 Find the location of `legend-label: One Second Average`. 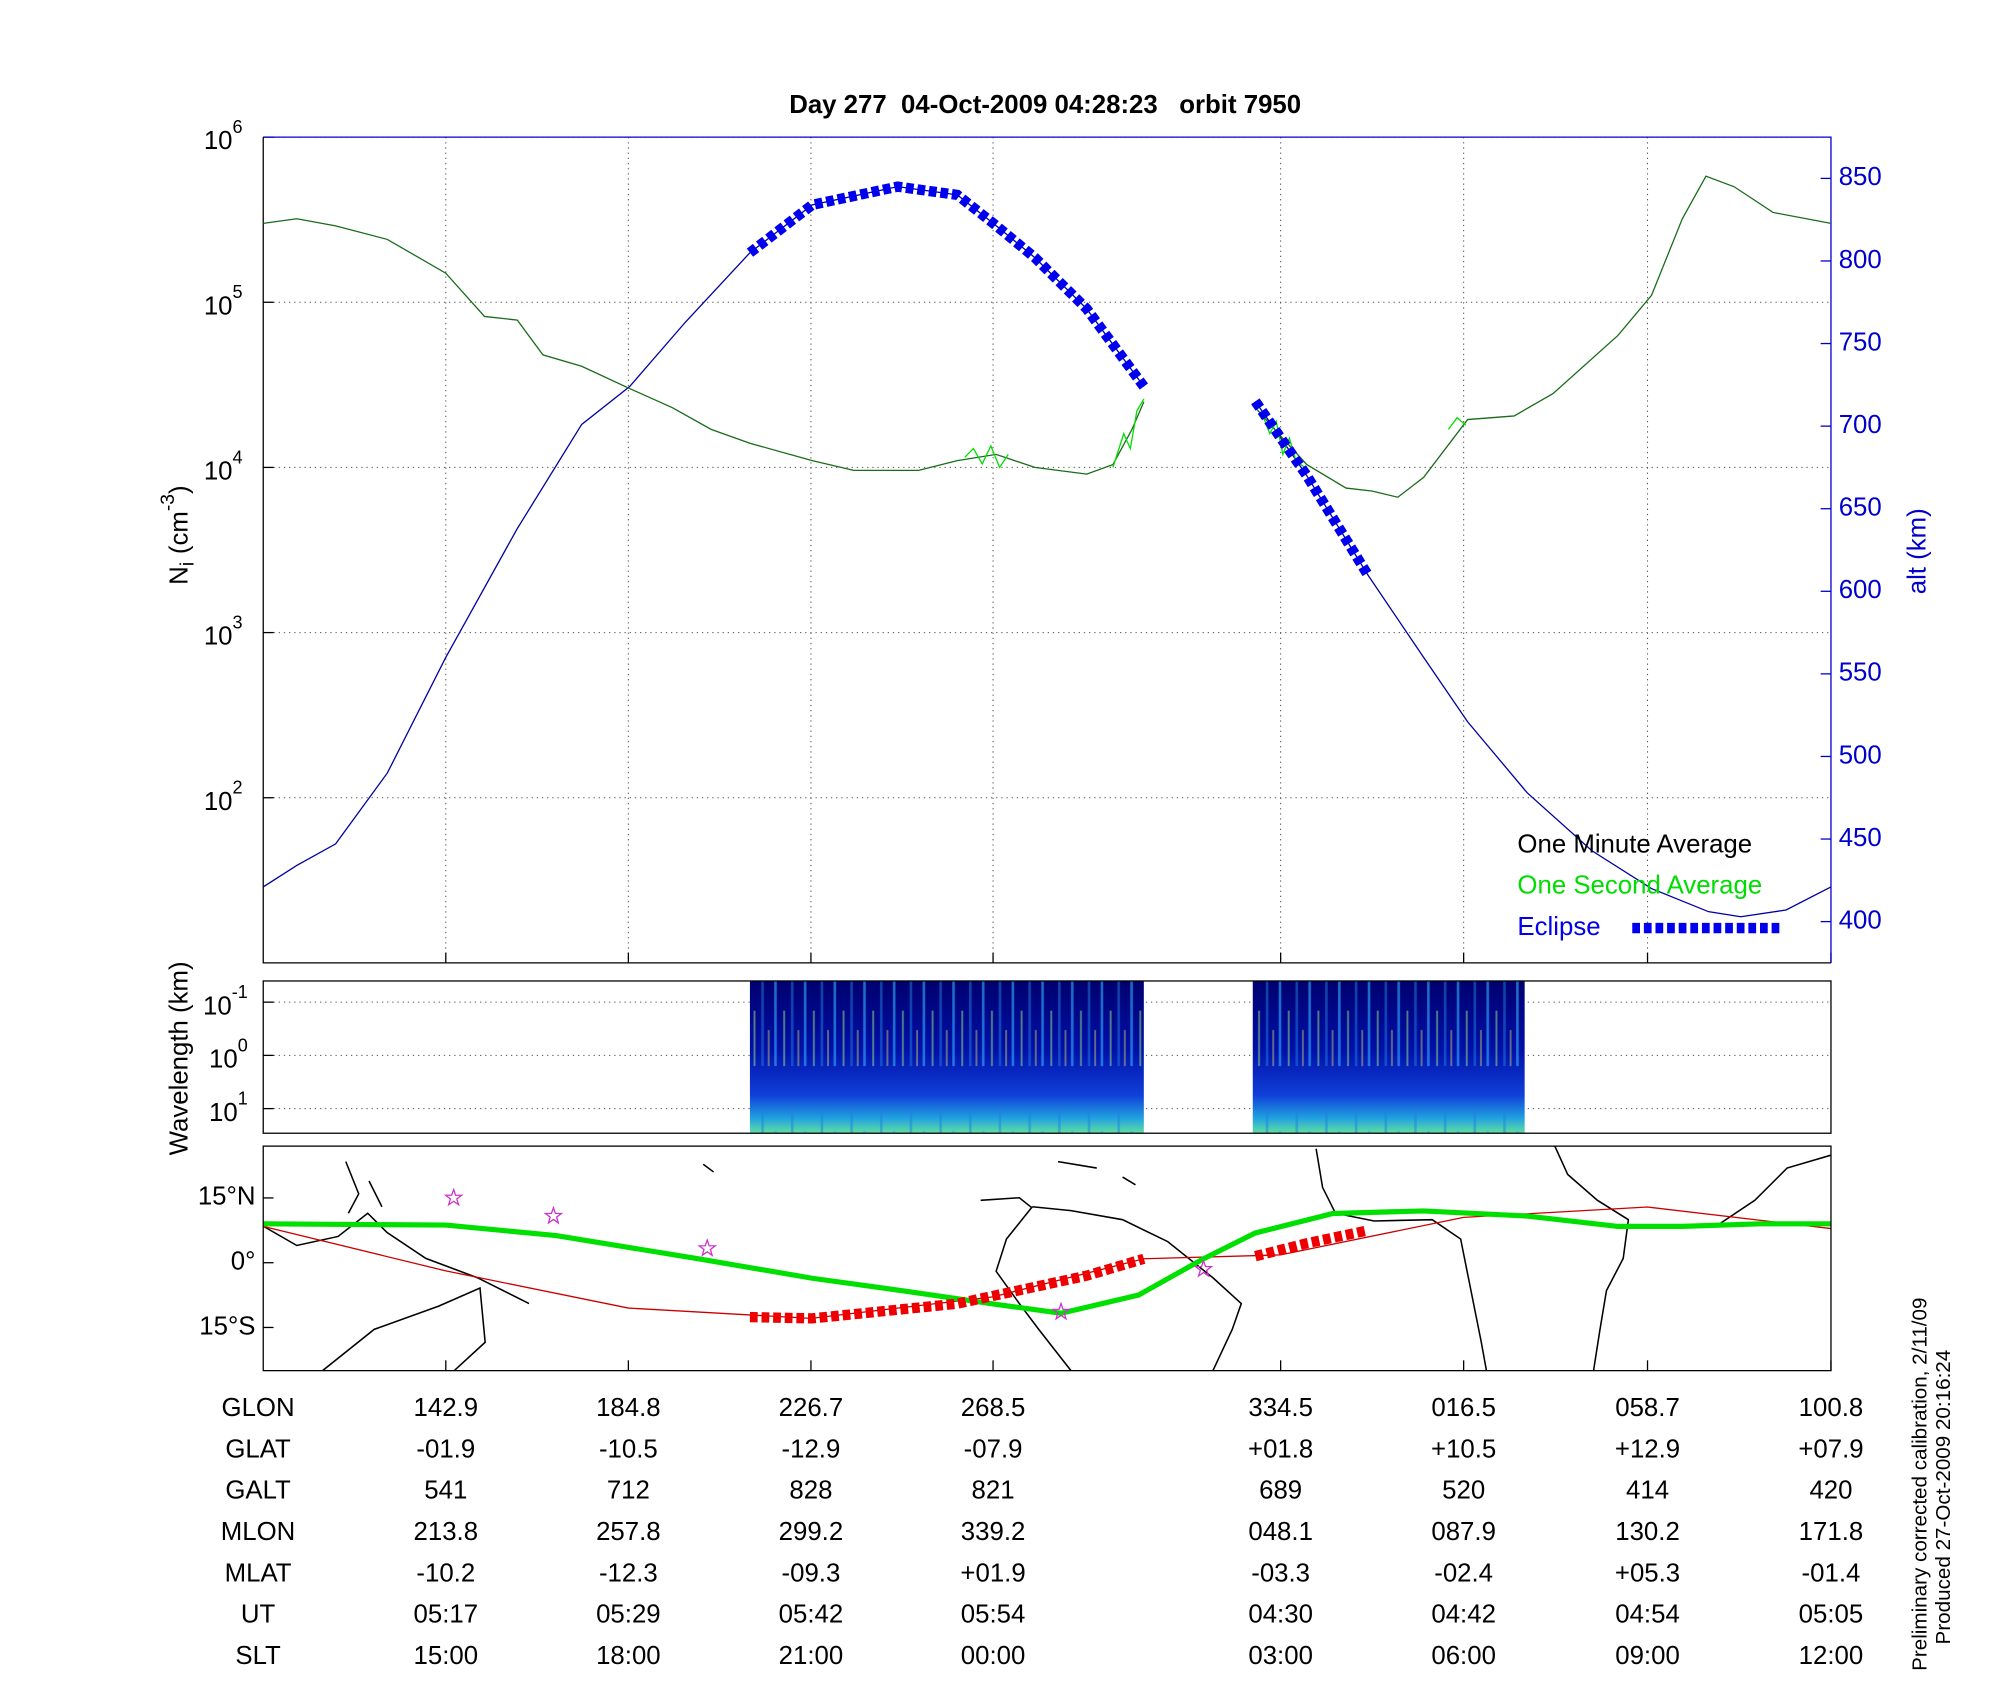

legend-label: One Second Average is located at coordinates (1639, 886).